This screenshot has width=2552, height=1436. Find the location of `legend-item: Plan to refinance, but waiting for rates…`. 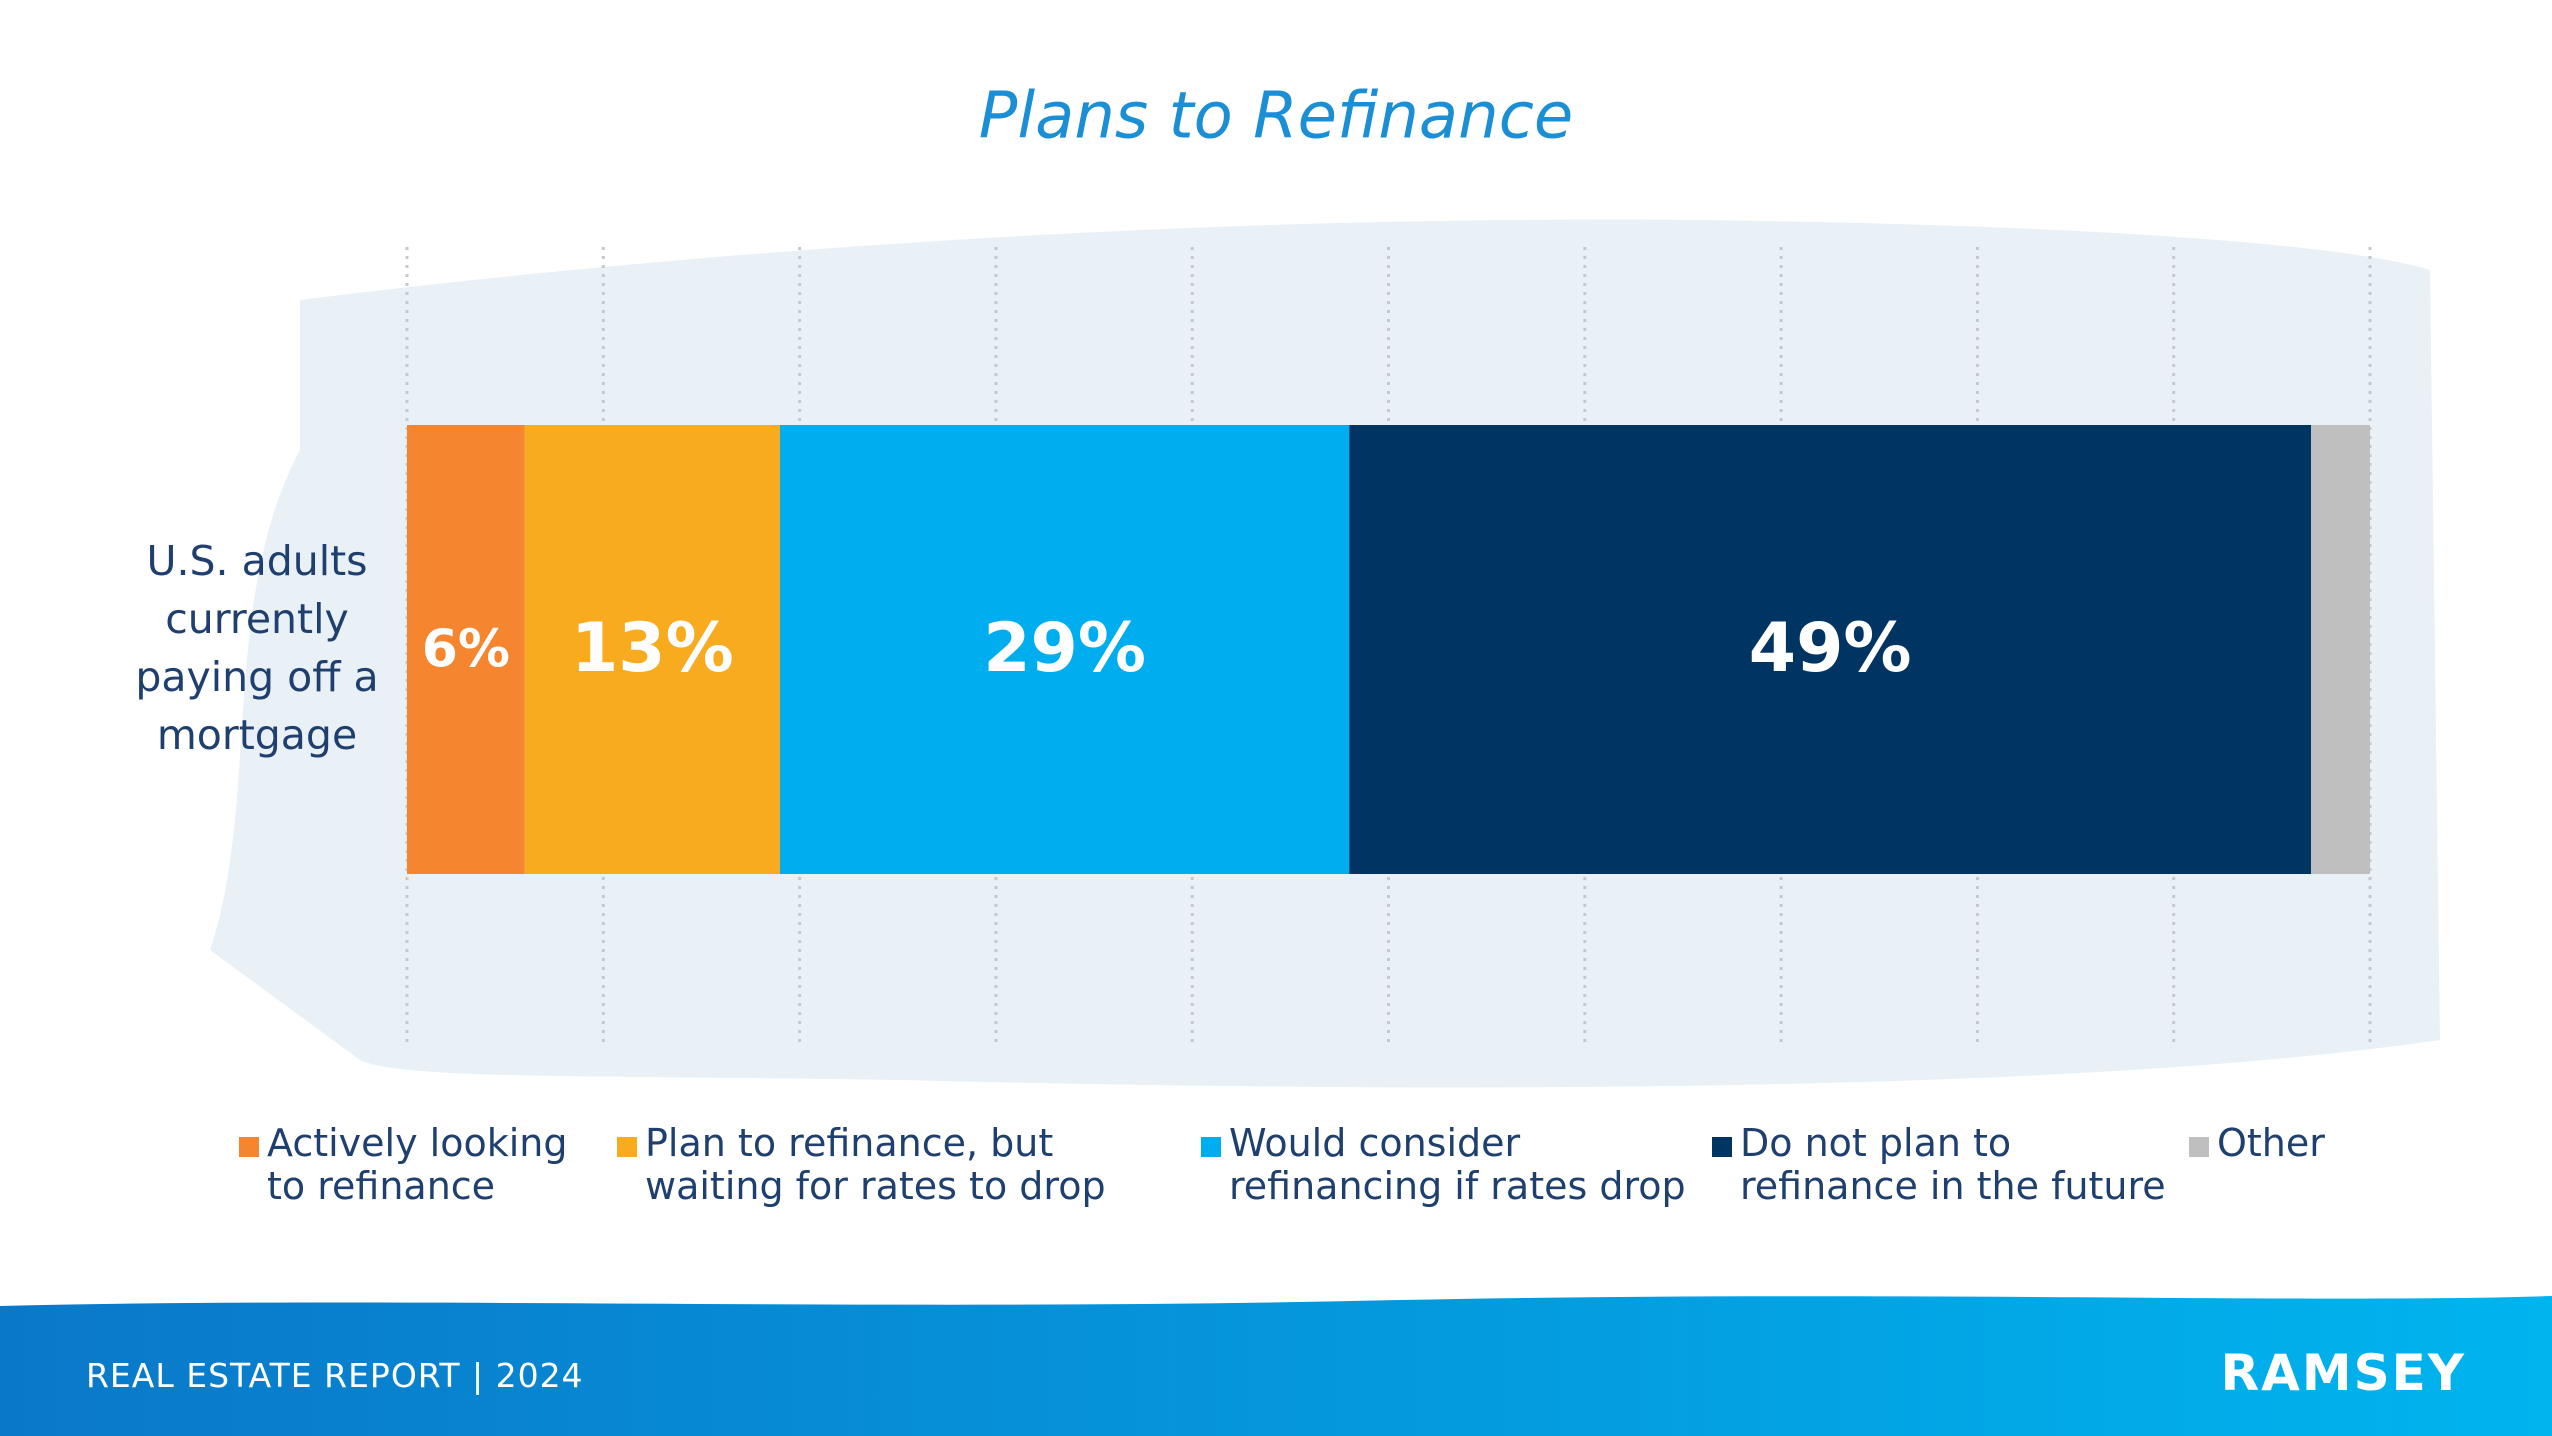

legend-item: Plan to refinance, but waiting for rates… is located at coordinates (901, 1165).